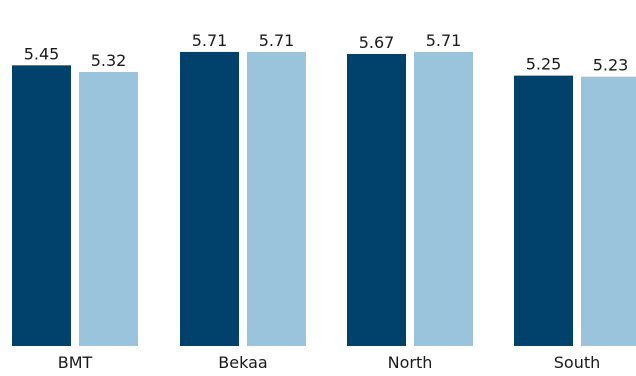 The height and width of the screenshot is (376, 636). Describe the element at coordinates (329, 362) in the screenshot. I see `category-labels: BMT Bekaa North South` at that location.